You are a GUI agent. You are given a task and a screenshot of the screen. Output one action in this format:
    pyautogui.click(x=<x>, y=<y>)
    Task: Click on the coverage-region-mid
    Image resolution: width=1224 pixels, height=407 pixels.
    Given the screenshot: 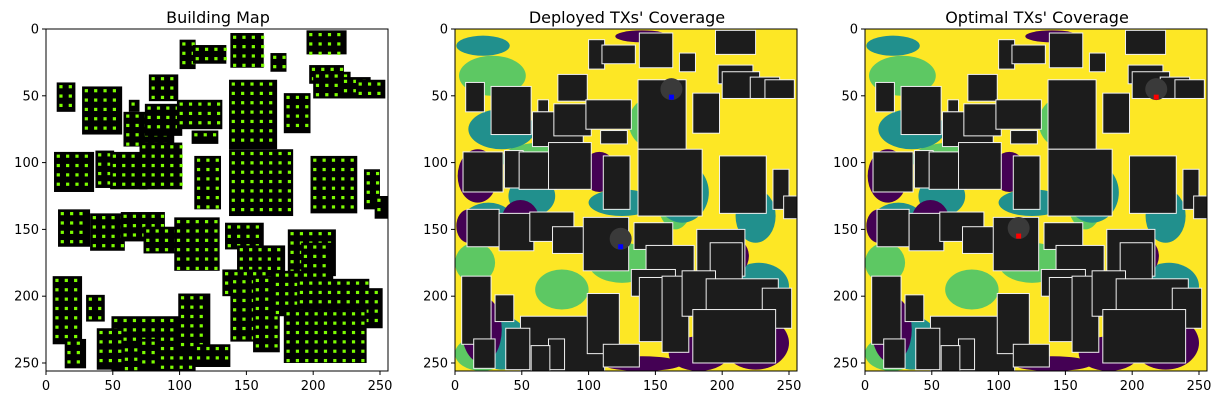 What is the action you would take?
    pyautogui.click(x=893, y=45)
    